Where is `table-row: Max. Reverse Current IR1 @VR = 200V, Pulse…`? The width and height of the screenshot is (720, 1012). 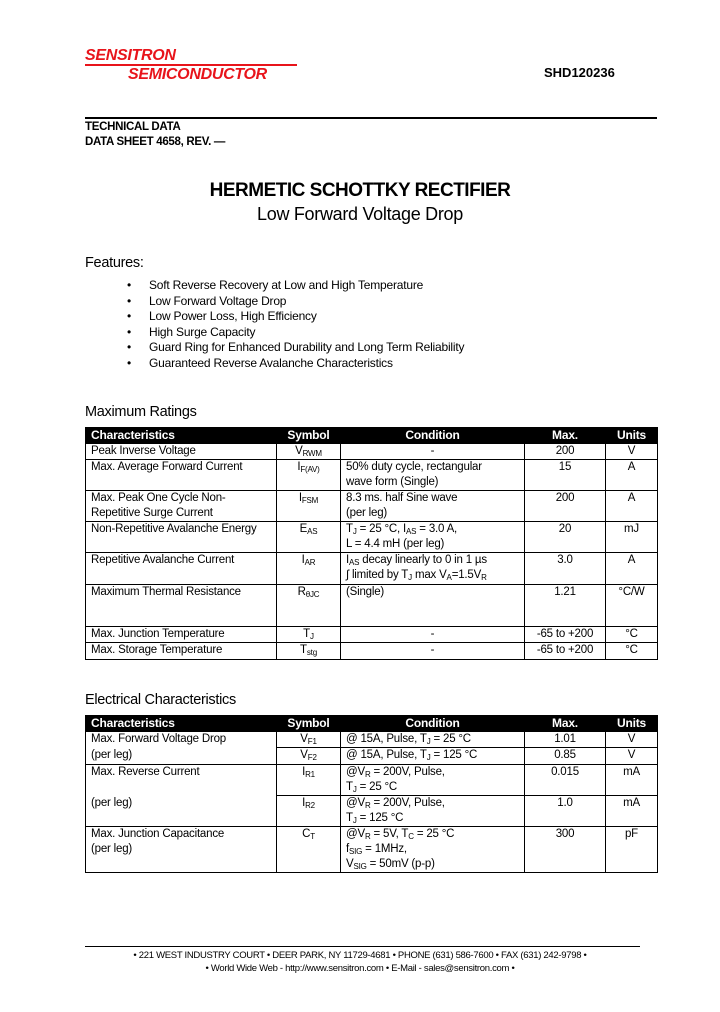
table-row: Max. Reverse Current IR1 @VR = 200V, Pulse… is located at coordinates (371, 780).